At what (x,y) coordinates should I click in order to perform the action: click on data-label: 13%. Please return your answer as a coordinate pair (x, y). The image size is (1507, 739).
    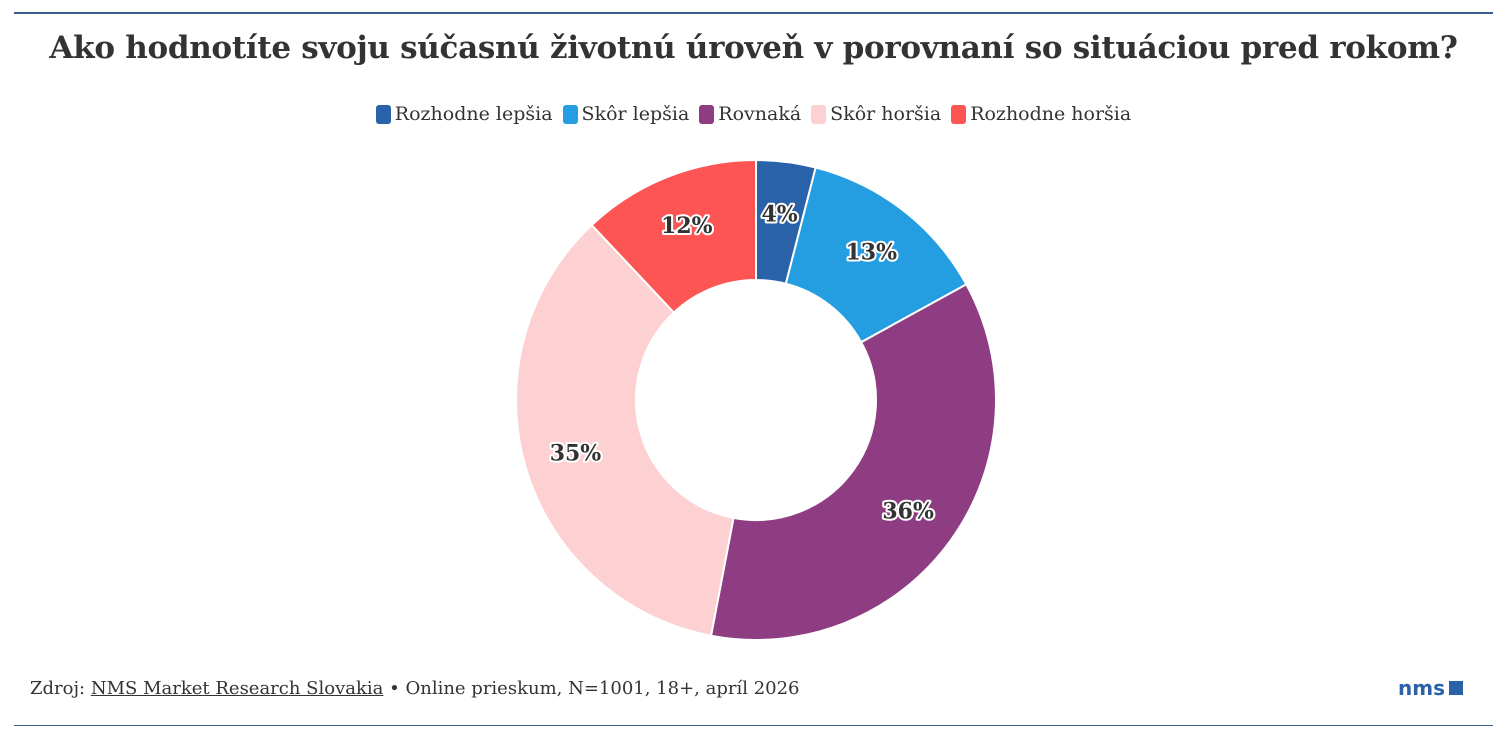
    Looking at the image, I should click on (871, 252).